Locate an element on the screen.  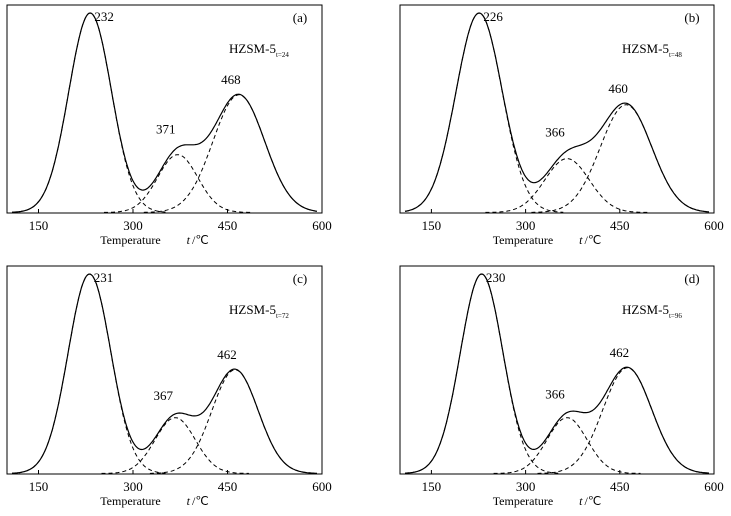
sample-label: HZSM-5t=72 is located at coordinates (259, 311).